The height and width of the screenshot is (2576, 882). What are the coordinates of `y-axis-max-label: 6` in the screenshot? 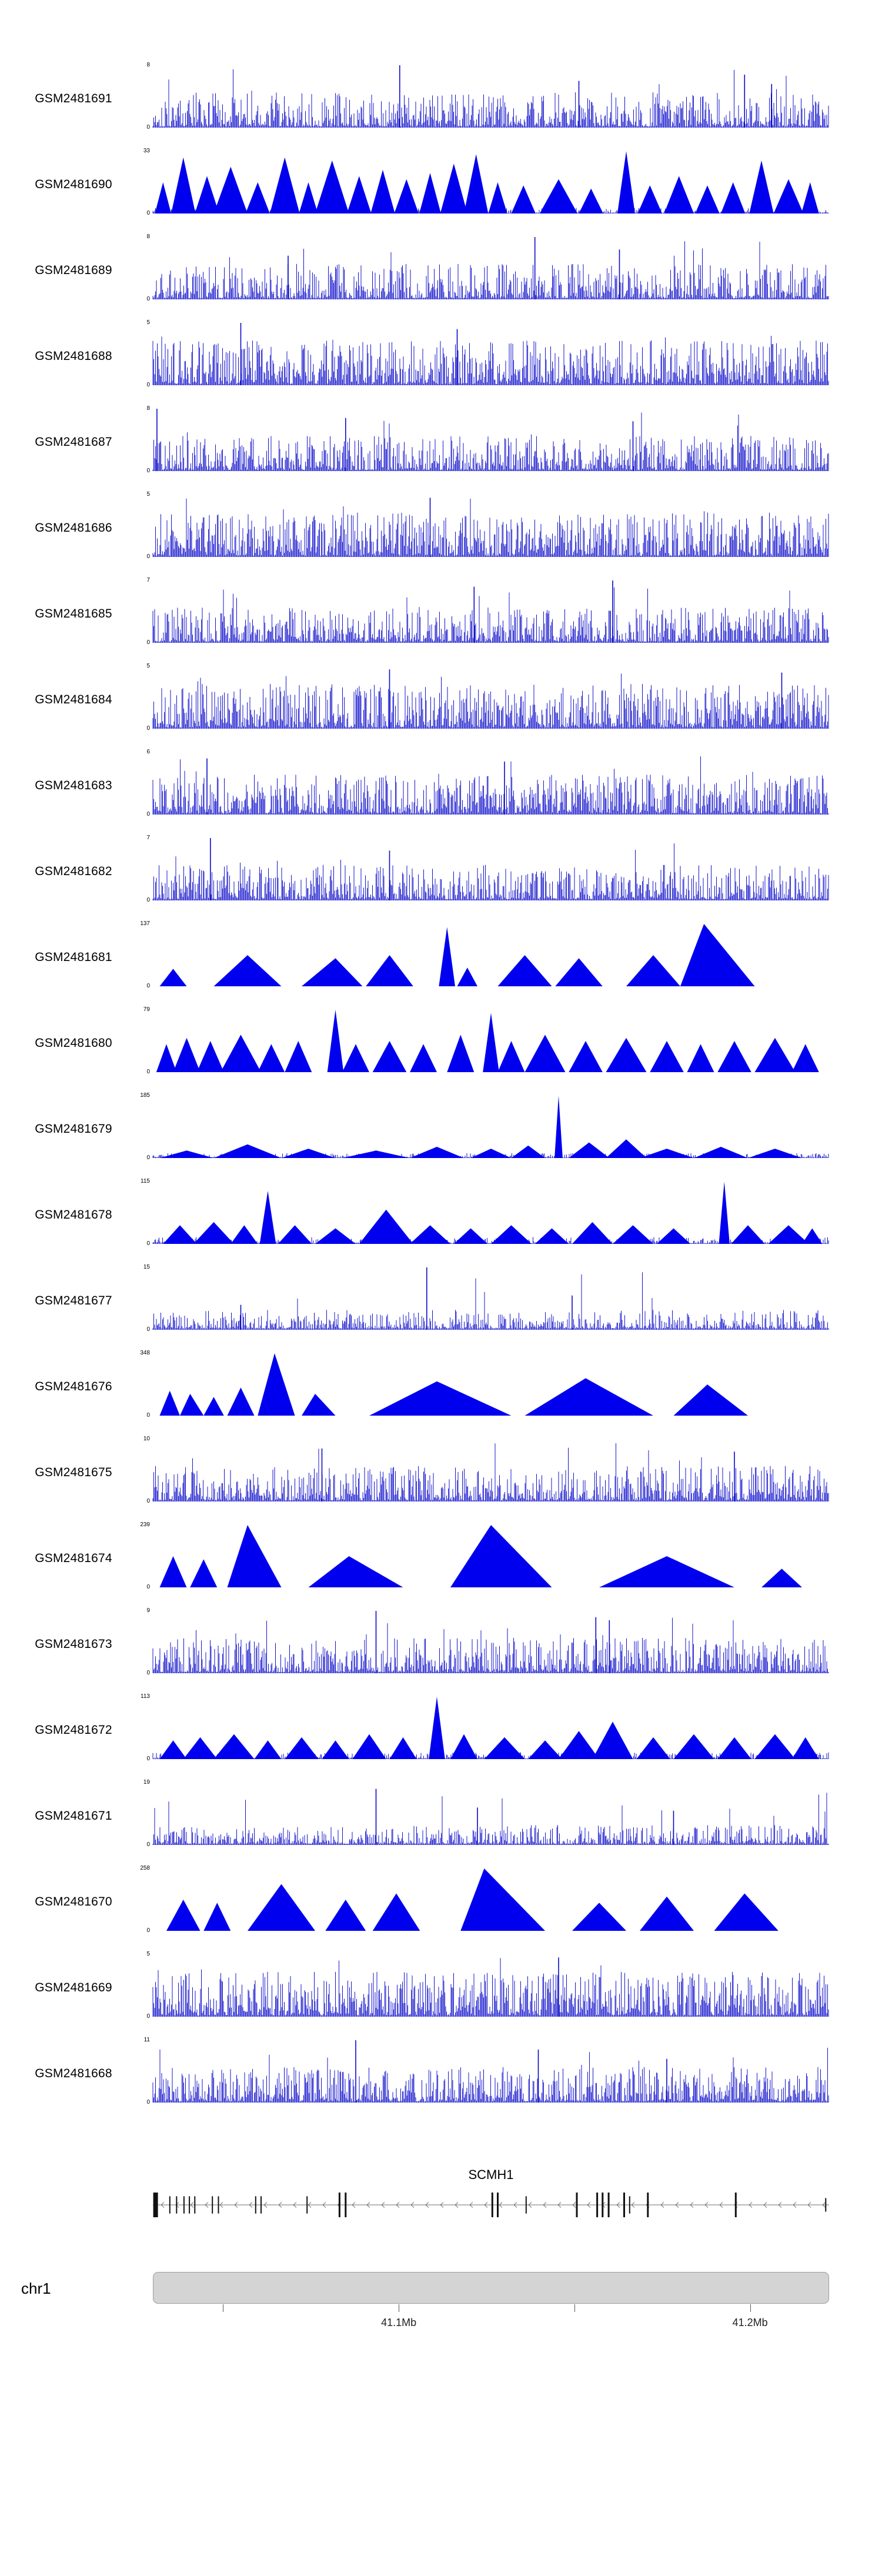 It's located at (148, 751).